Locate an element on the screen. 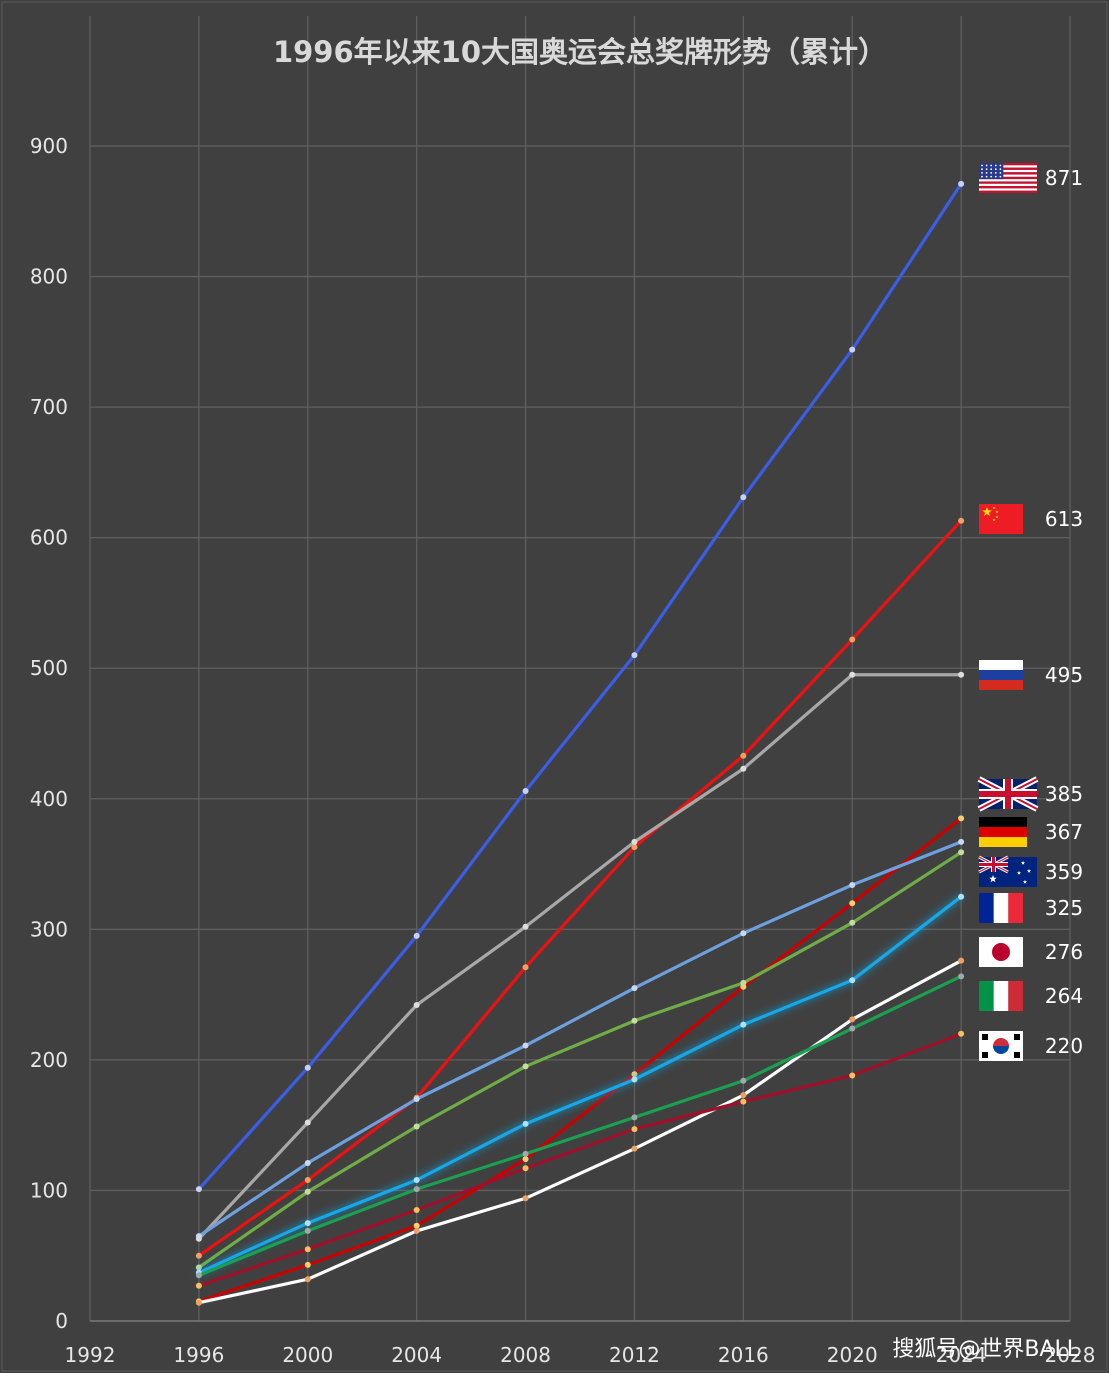 Image resolution: width=1109 pixels, height=1373 pixels. flag-cn-icon is located at coordinates (1001, 519).